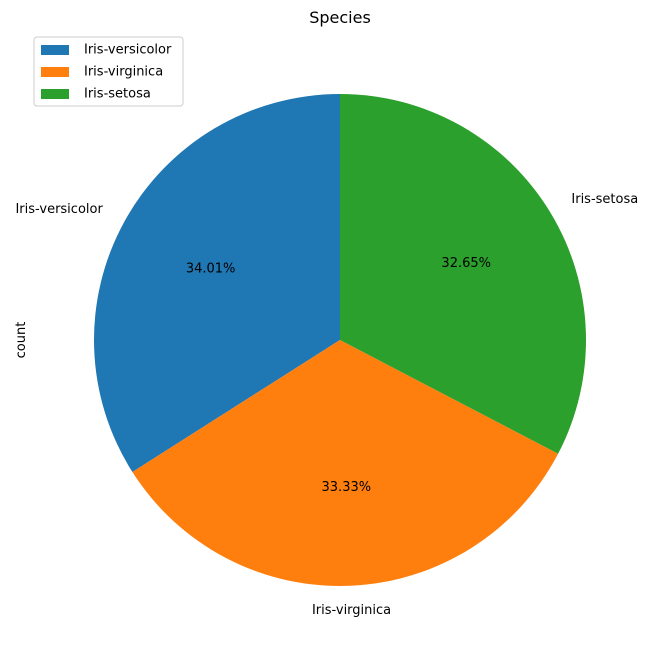 The width and height of the screenshot is (658, 662). I want to click on legend-entries: Iris-versicolor Iris-virginica Iris-setosa, so click(106, 72).